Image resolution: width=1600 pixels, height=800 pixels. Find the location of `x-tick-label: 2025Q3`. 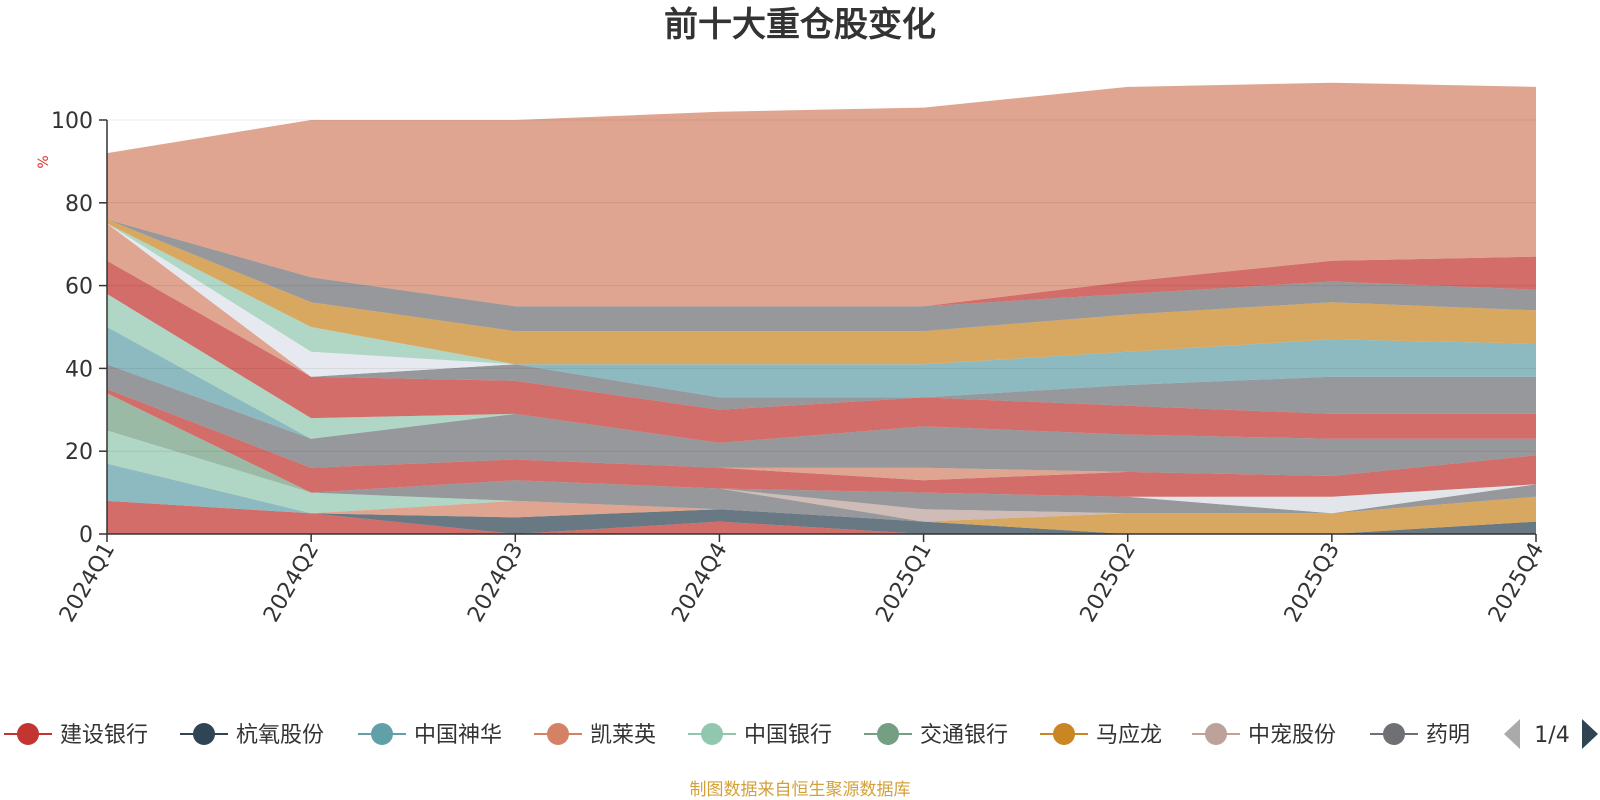

x-tick-label: 2025Q3 is located at coordinates (1312, 583).